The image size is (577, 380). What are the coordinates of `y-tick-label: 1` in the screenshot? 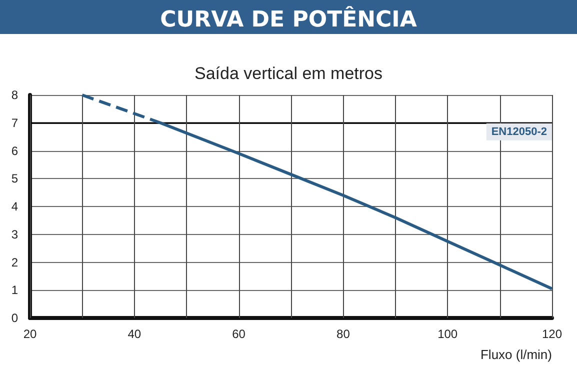 It's located at (14, 290).